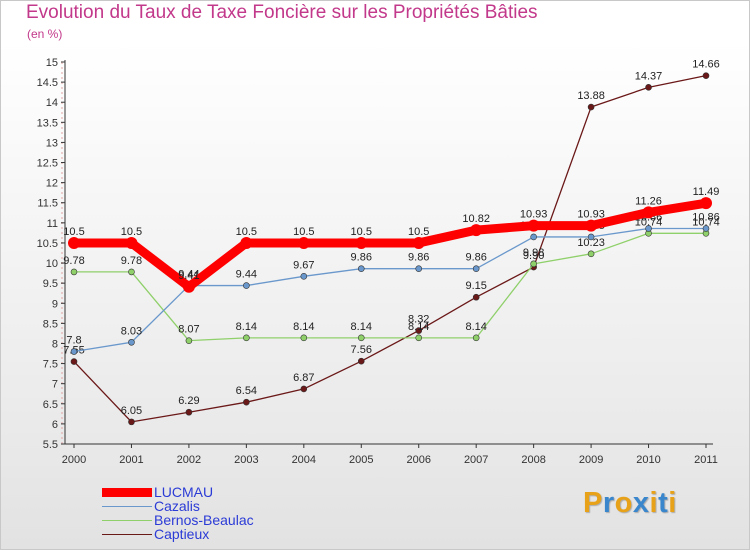  I want to click on data-label-cazalis: 10.86, so click(706, 217).